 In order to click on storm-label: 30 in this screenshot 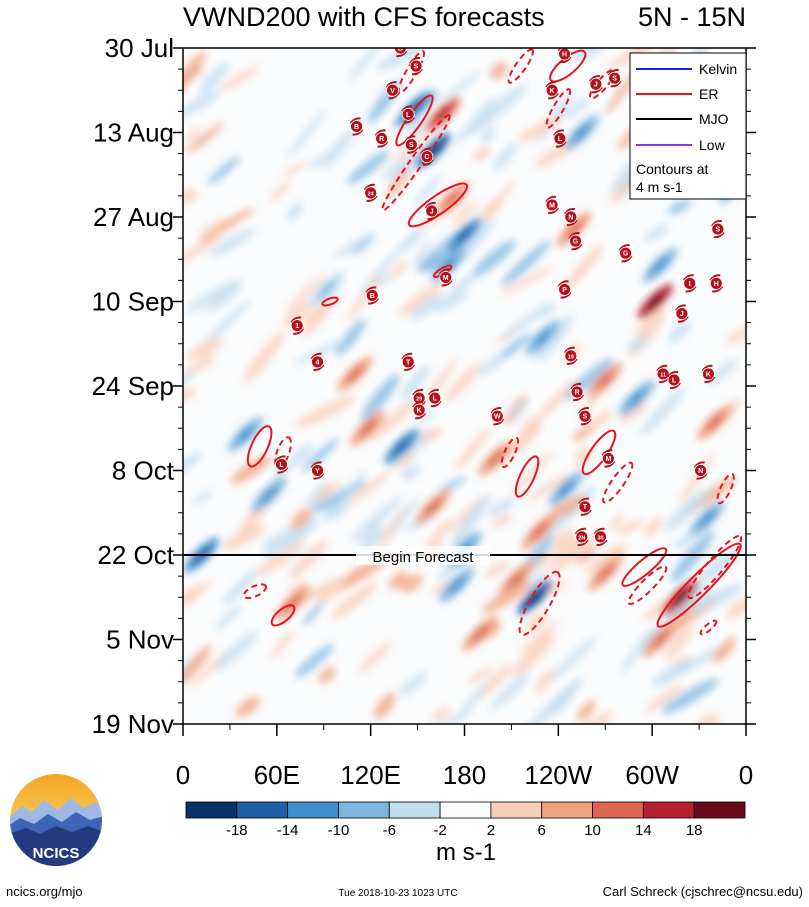, I will do `click(600, 538)`.